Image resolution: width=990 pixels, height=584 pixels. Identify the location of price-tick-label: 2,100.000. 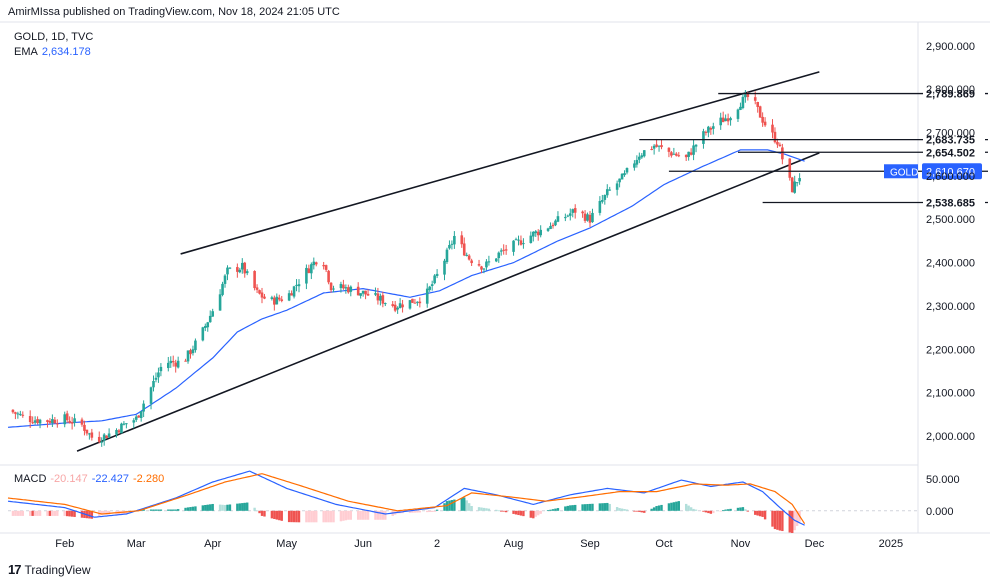
(950, 394).